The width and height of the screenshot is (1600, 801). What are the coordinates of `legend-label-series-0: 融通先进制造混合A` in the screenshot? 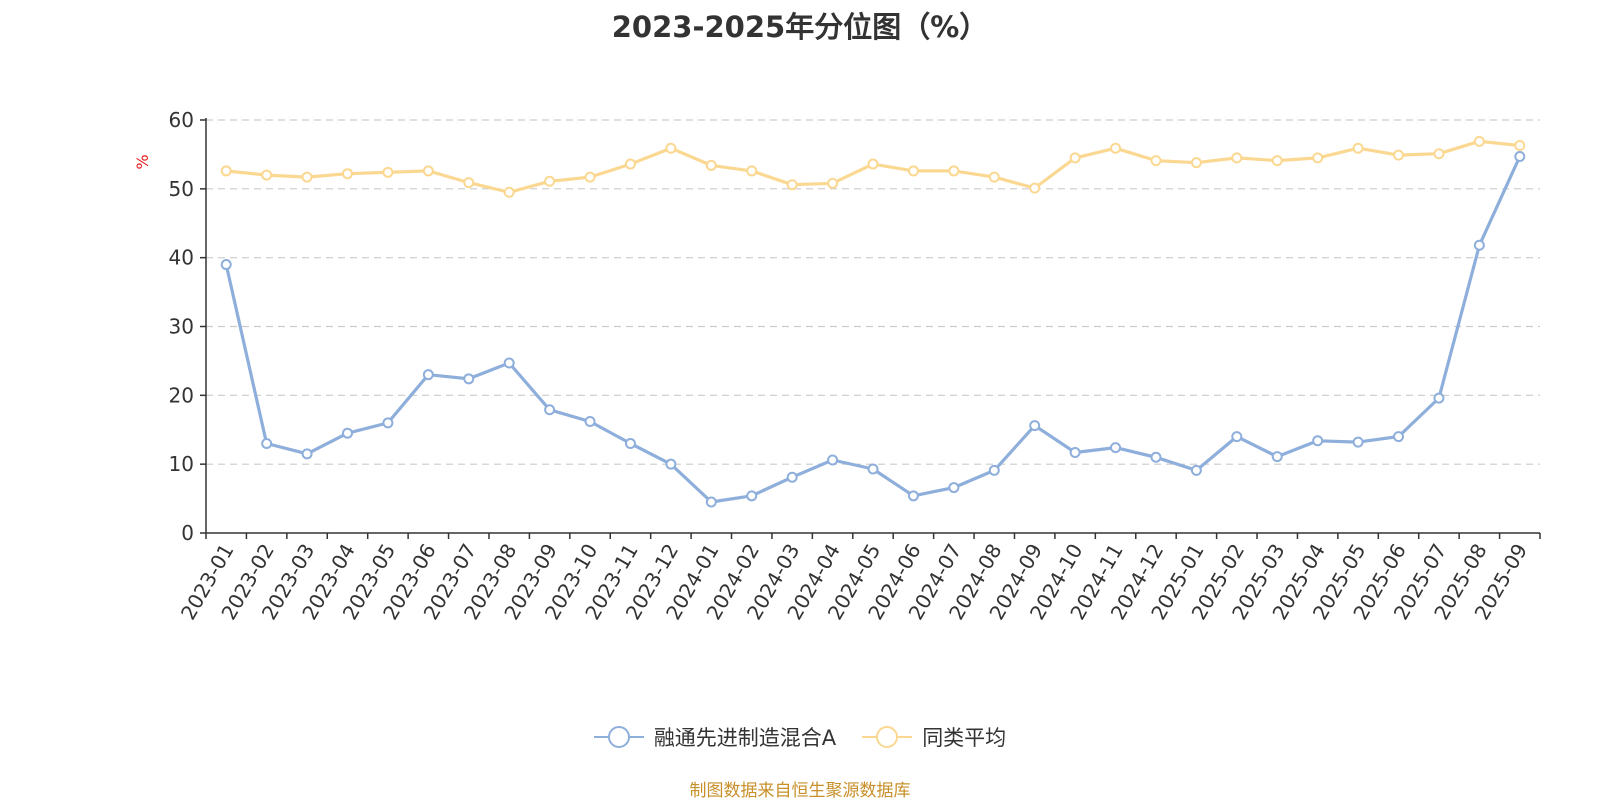 It's located at (745, 738).